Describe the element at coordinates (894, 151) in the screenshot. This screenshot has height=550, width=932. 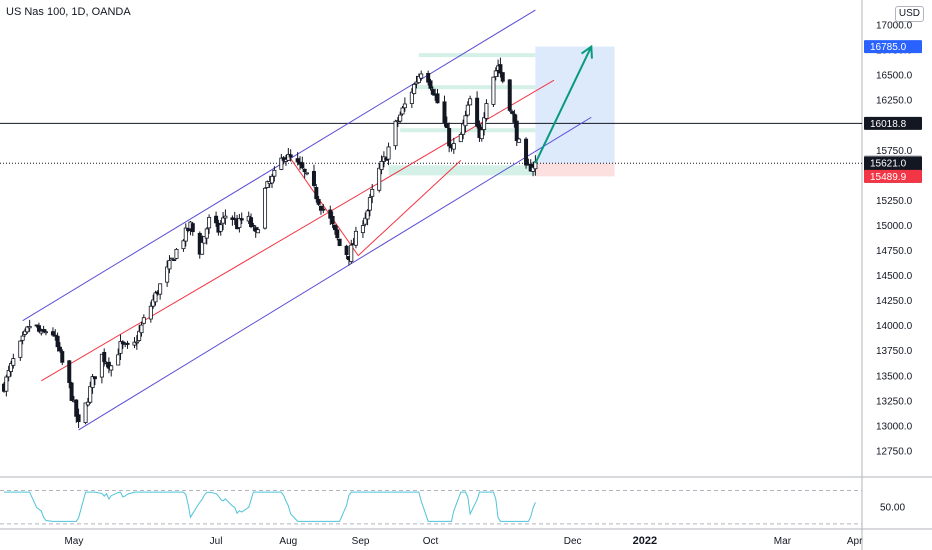
I see `price-tick-label: 15750.0` at that location.